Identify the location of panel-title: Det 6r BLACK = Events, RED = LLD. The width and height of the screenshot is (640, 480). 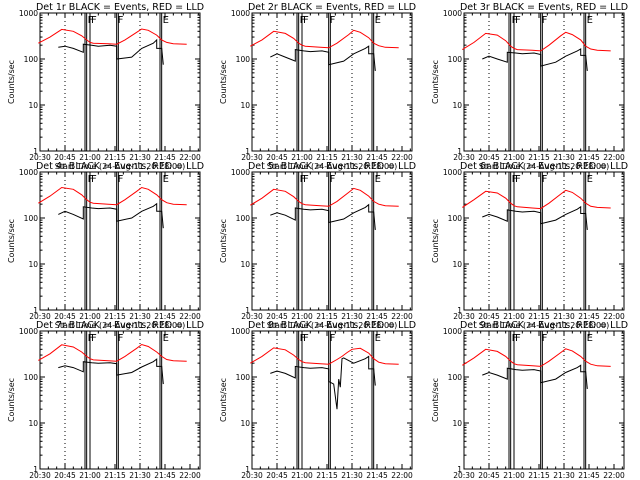
(544, 166).